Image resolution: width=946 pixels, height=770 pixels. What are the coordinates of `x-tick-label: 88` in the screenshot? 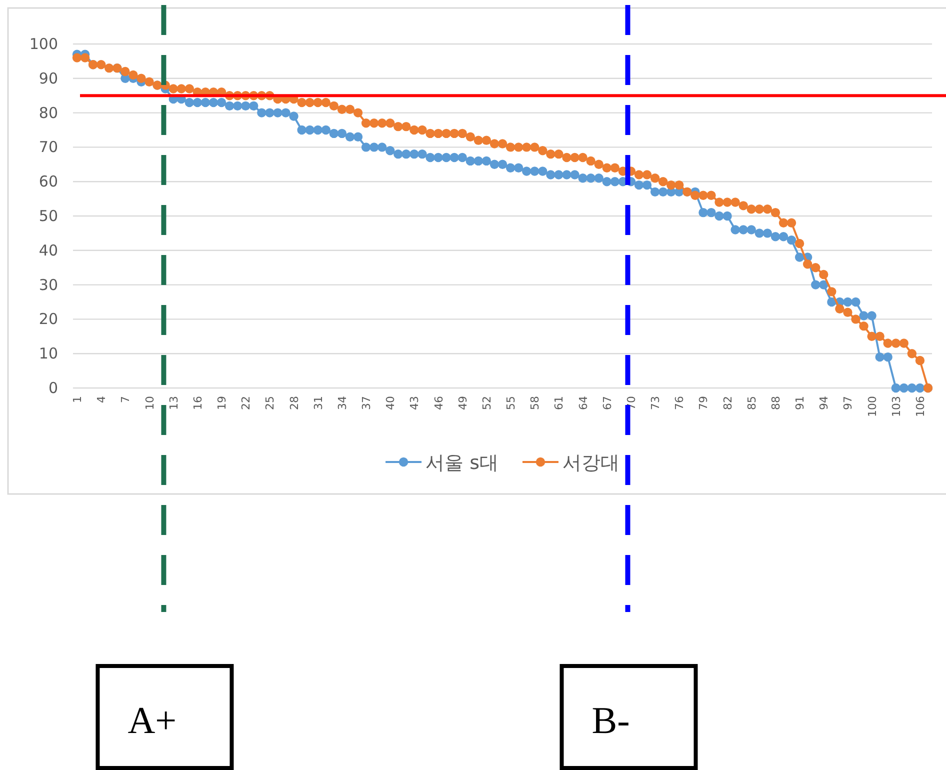 It's located at (775, 403).